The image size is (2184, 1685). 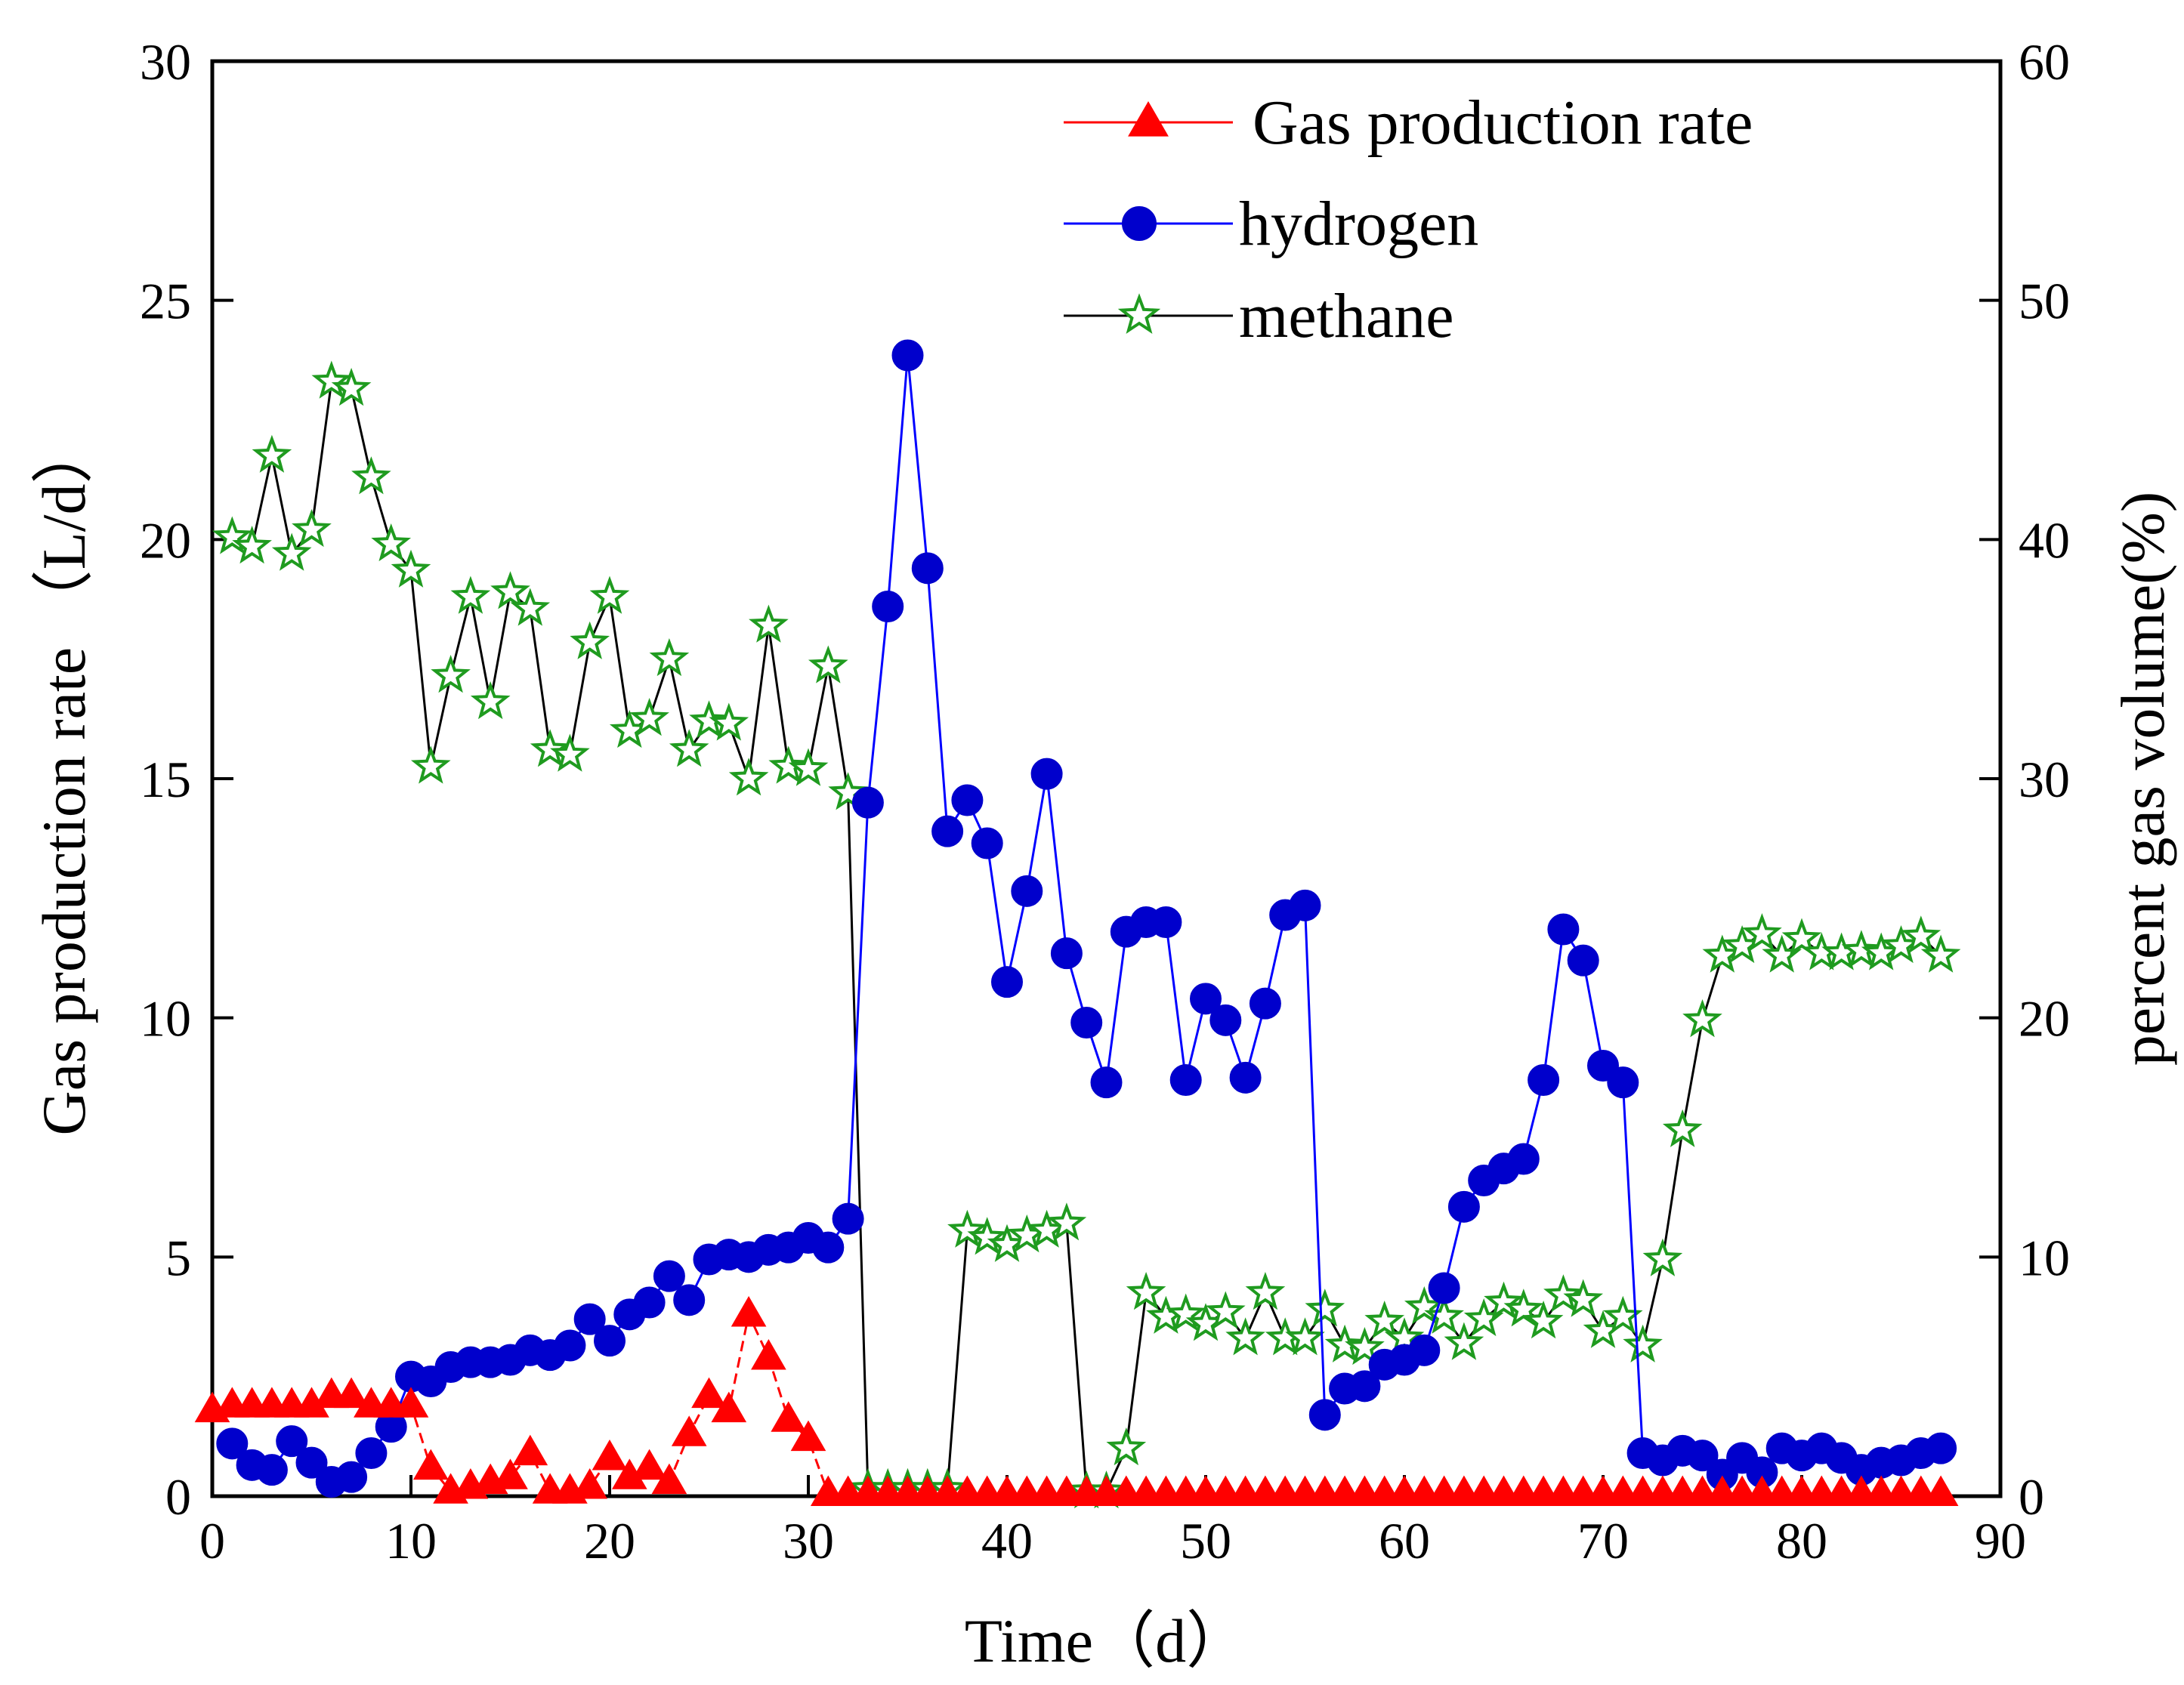 I want to click on series-gas-production-rate, so click(x=1076, y=1401).